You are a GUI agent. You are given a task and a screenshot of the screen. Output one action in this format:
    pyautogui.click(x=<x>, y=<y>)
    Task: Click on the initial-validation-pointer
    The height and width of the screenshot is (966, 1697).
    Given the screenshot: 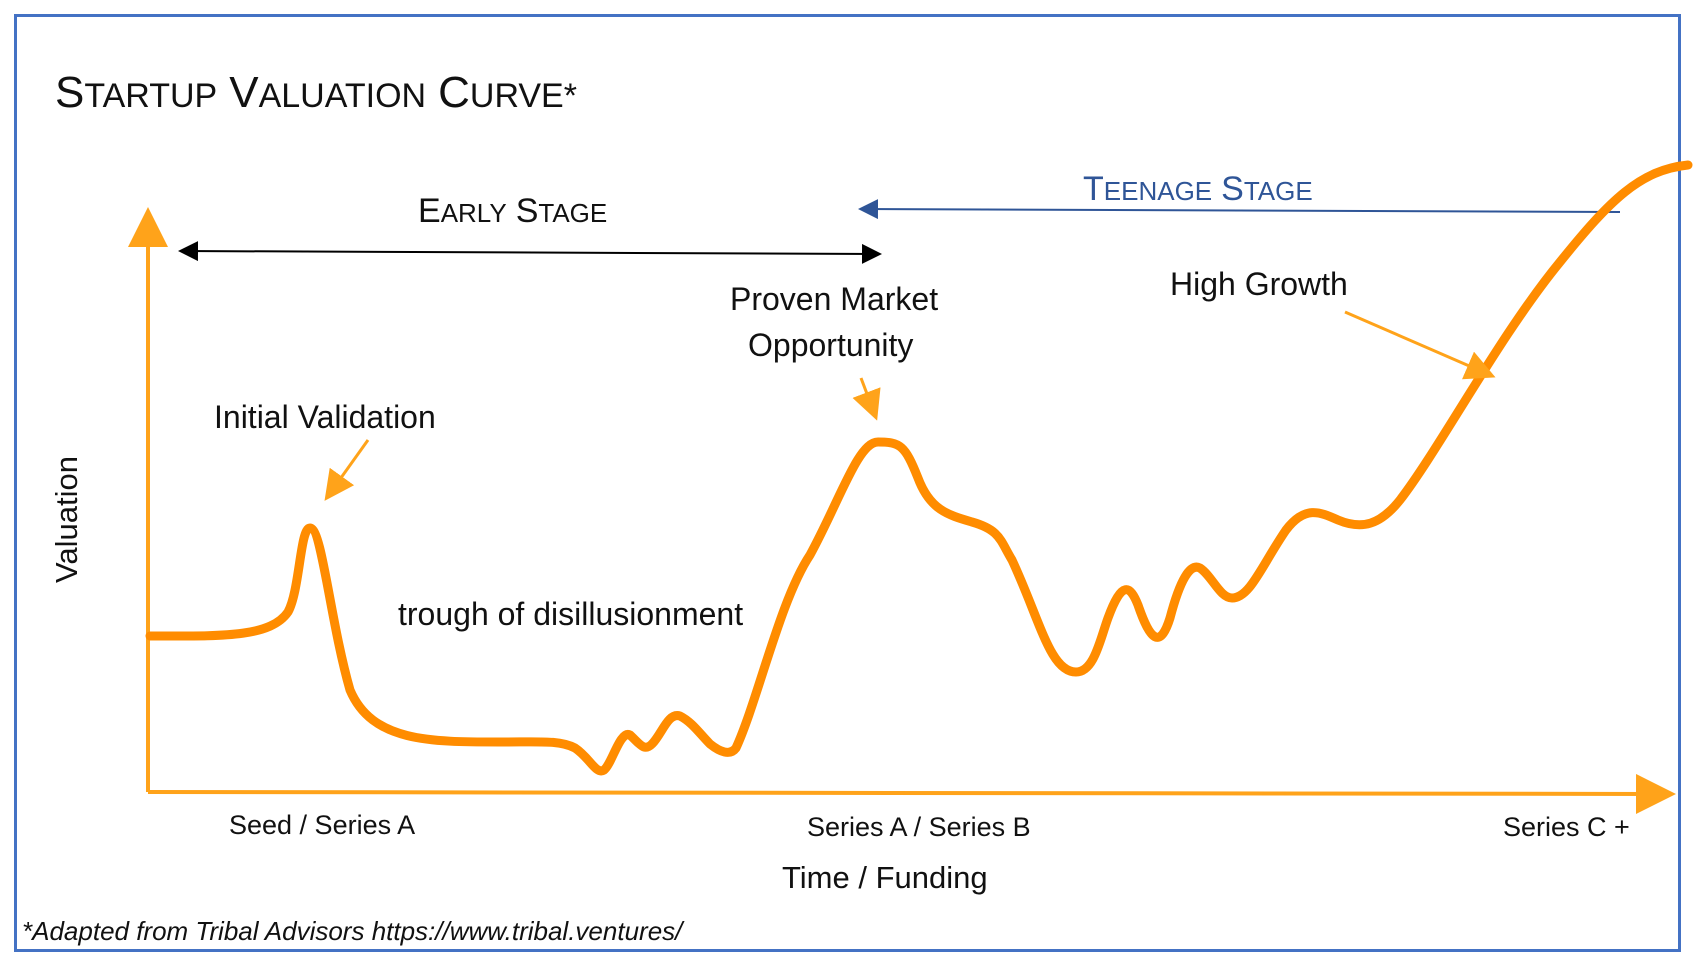 What is the action you would take?
    pyautogui.click(x=347, y=470)
    